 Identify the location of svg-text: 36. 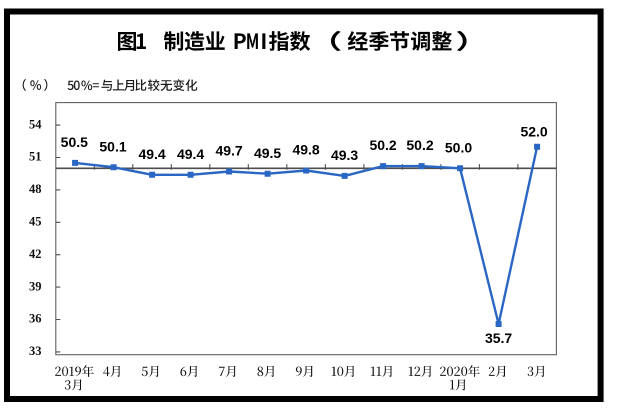
(35, 319).